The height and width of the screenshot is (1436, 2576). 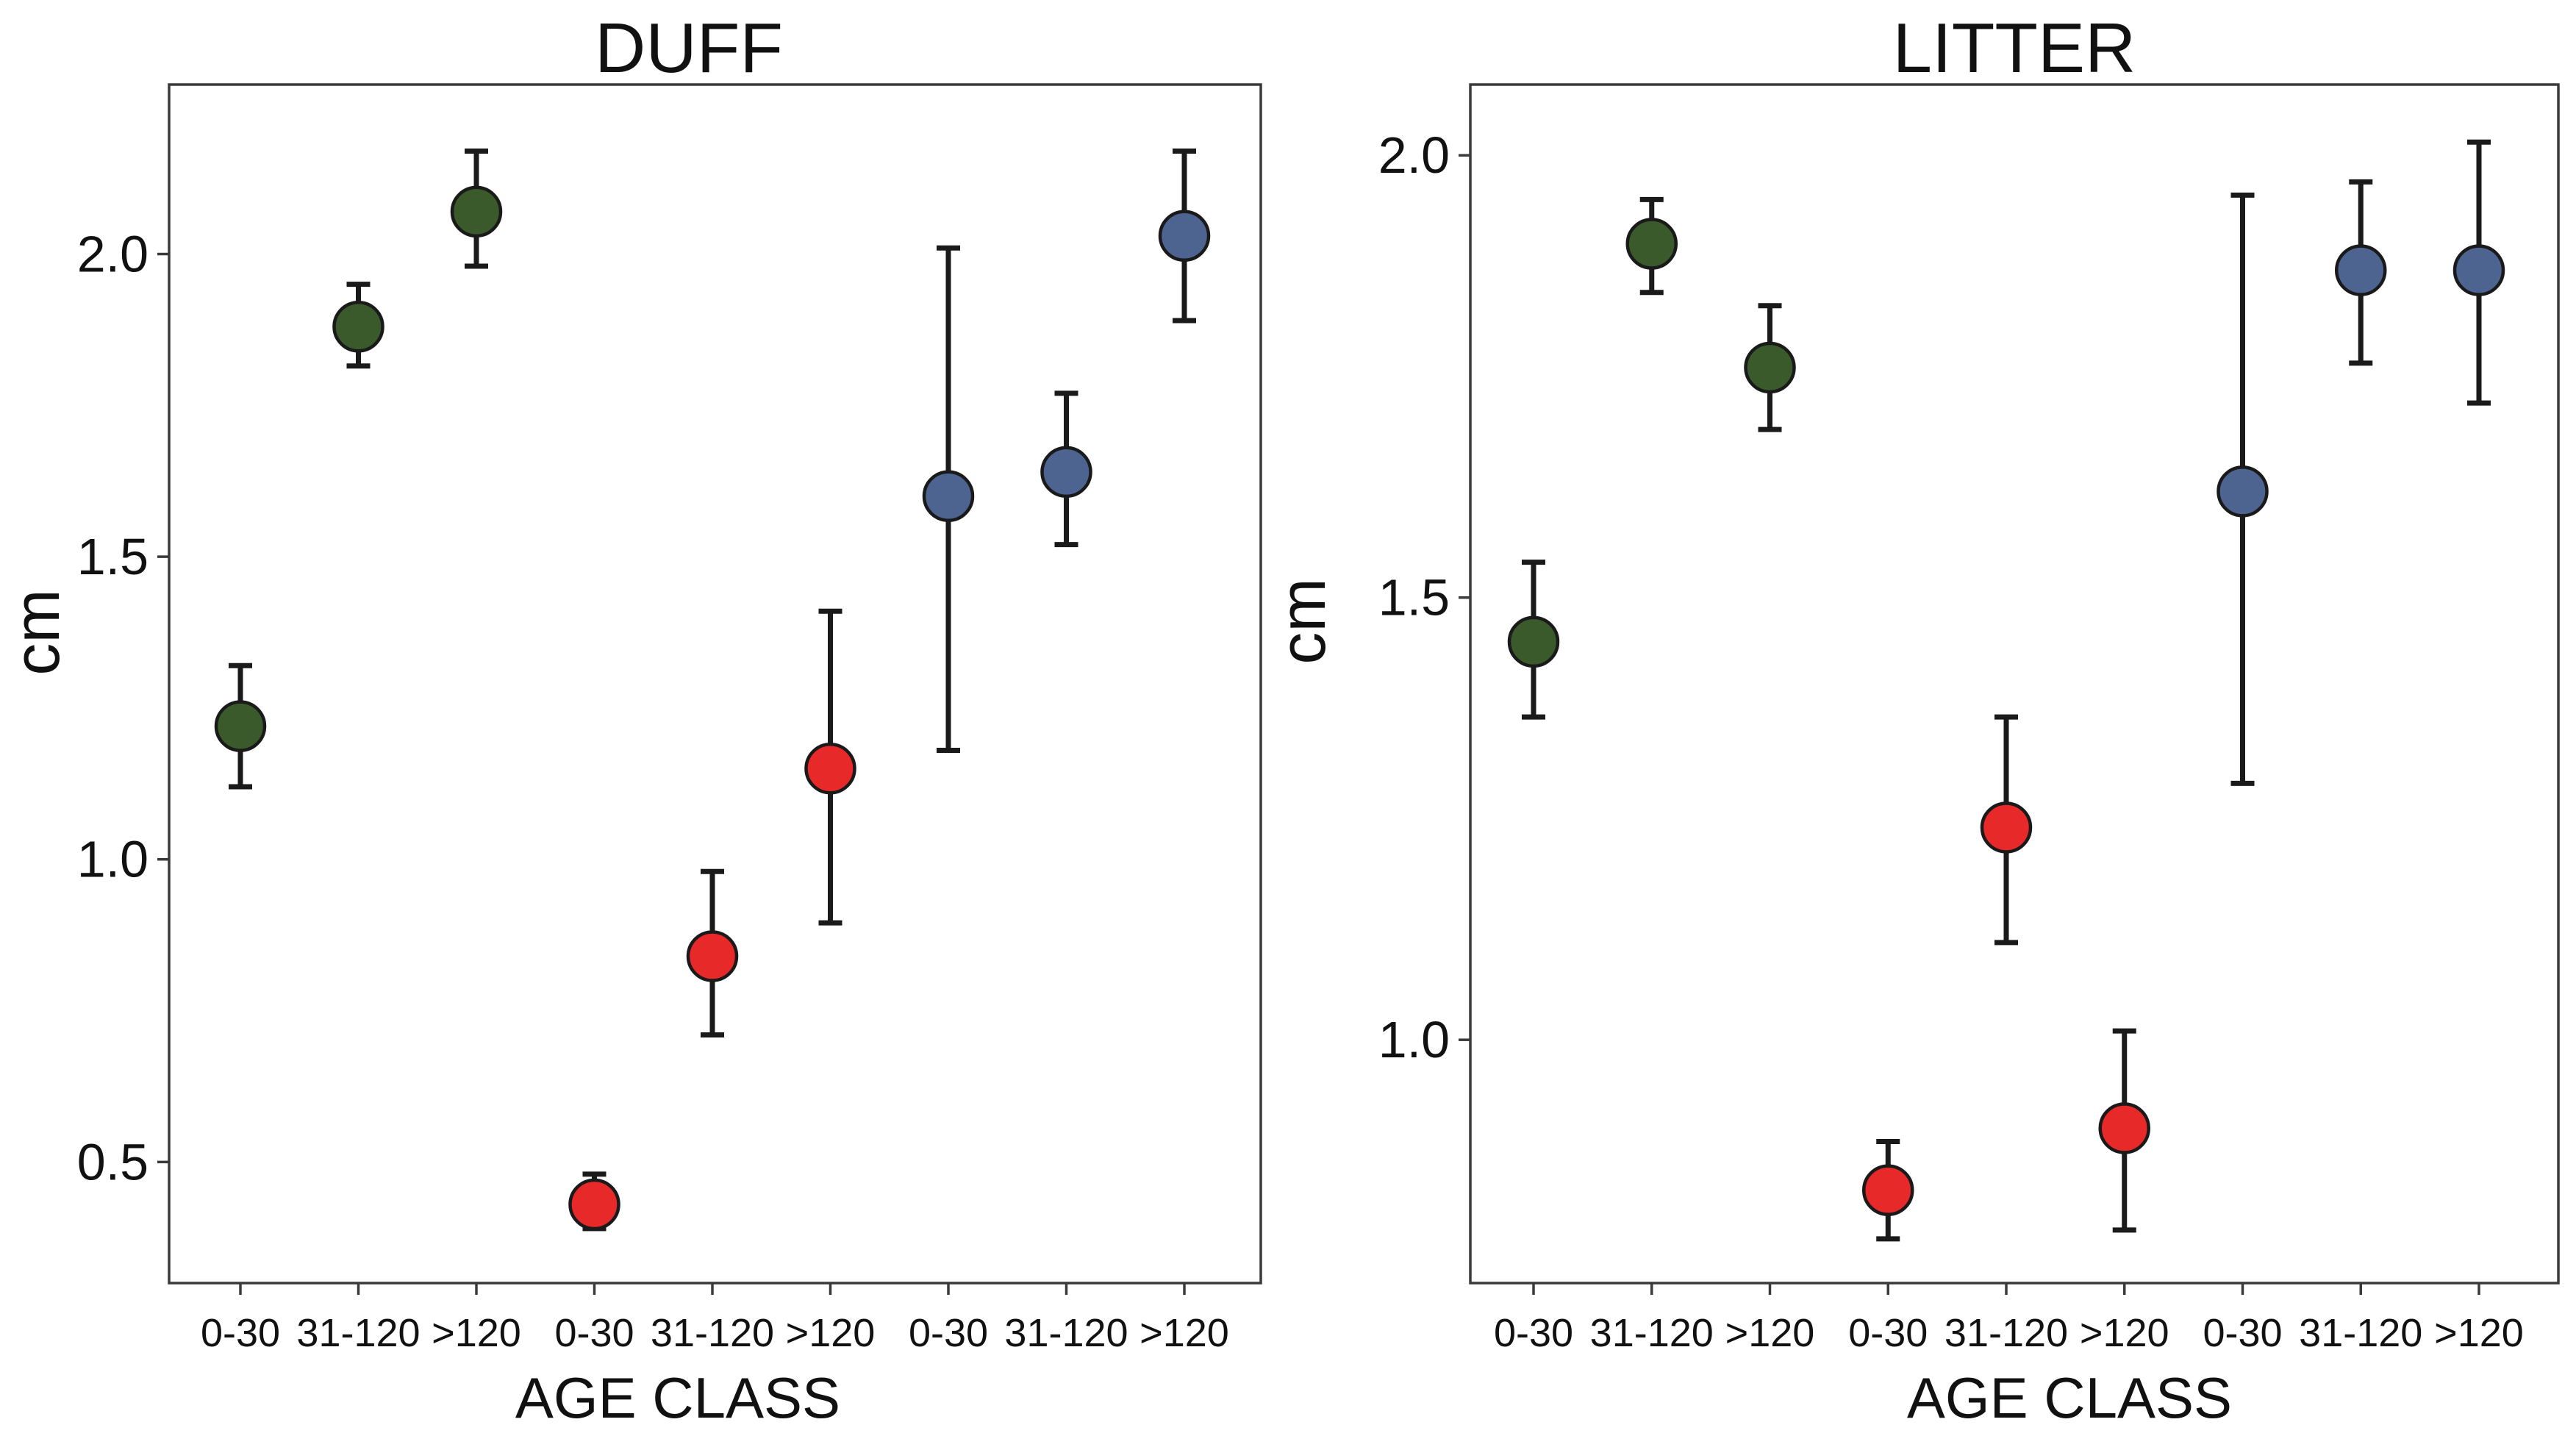 I want to click on duff-ytick-label: 1.0, so click(x=113, y=859).